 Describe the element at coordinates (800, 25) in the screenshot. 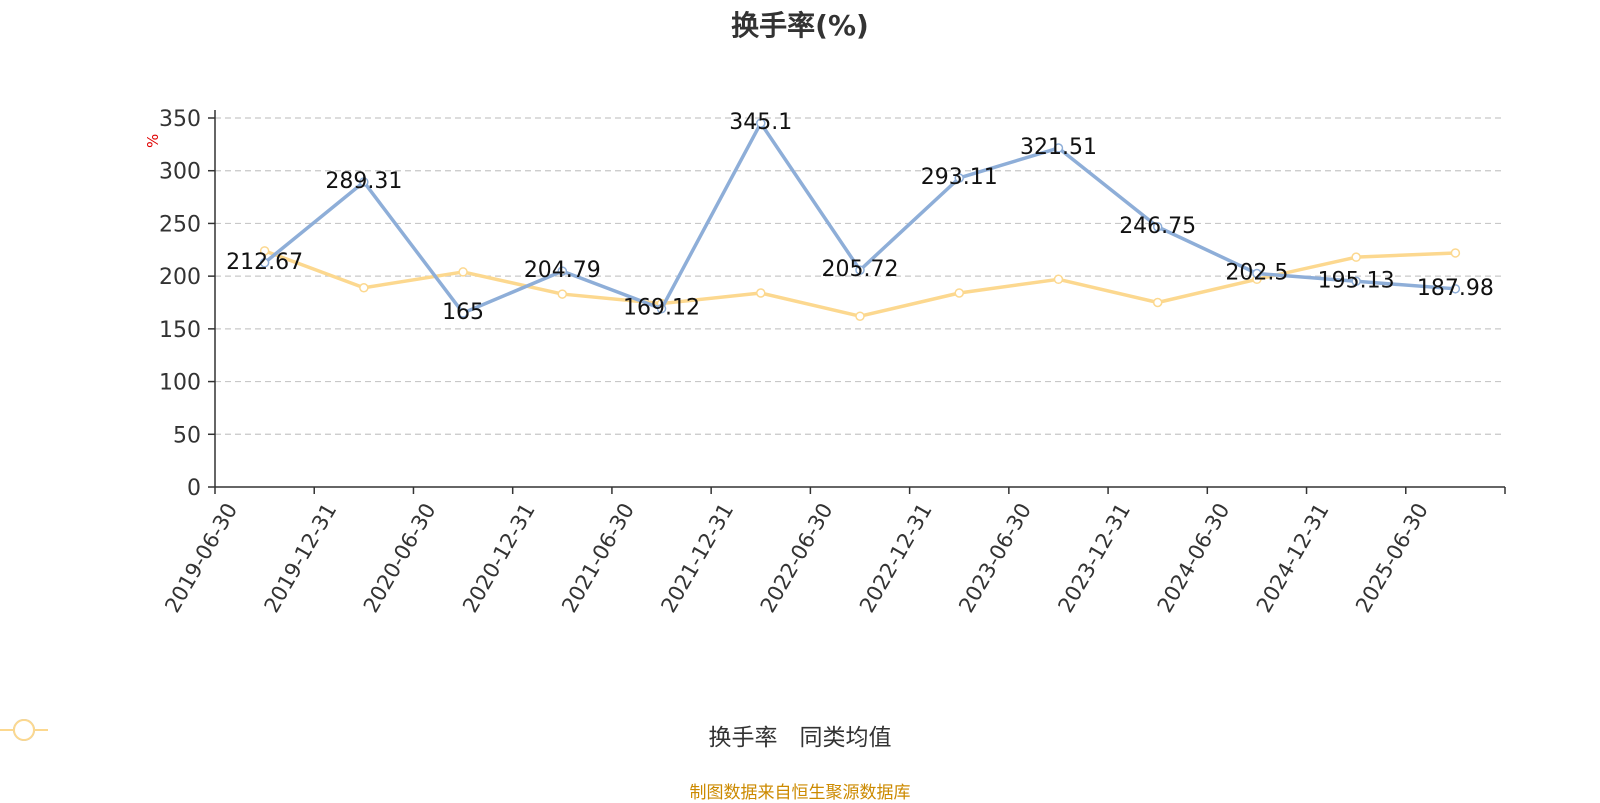

I see `chart-title: 换手率(%)` at that location.